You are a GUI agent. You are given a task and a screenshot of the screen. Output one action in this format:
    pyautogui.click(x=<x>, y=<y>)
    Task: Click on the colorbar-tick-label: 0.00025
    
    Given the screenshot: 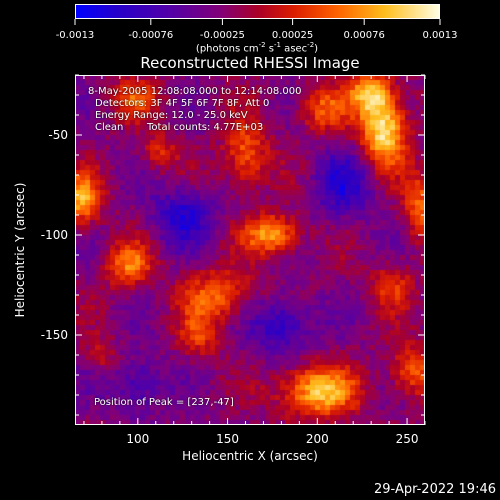 What is the action you would take?
    pyautogui.click(x=292, y=35)
    